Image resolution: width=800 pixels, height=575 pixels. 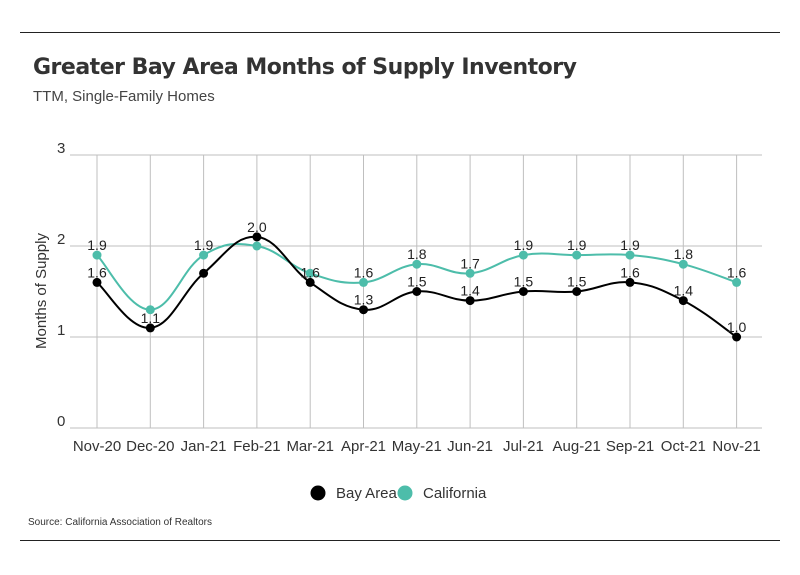 I want to click on x-tick-label-Feb-21: Feb-21, so click(x=257, y=446).